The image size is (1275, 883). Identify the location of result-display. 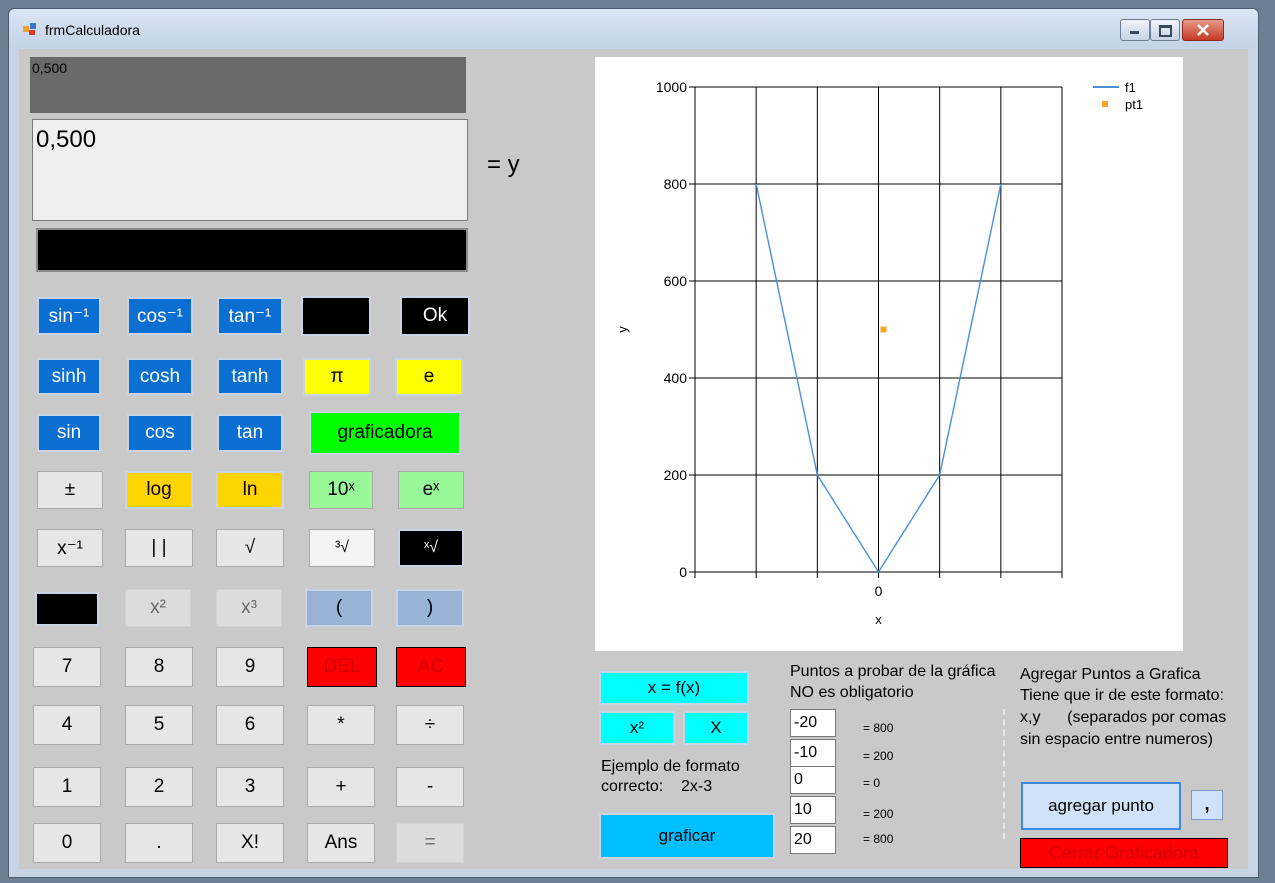
(252, 250).